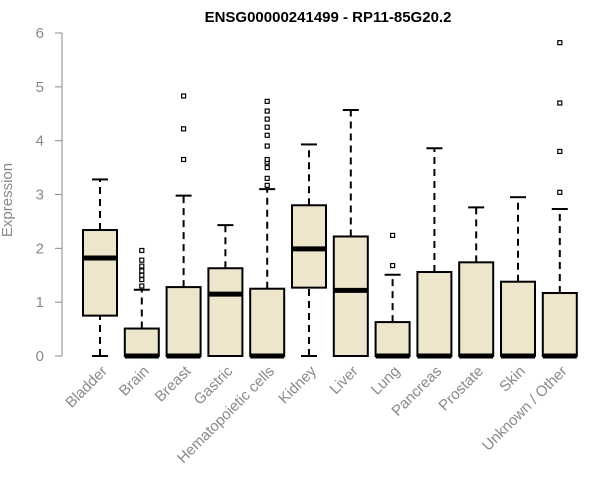 Image resolution: width=600 pixels, height=500 pixels. I want to click on y-axis: 0 1 2 3 4 5 6, so click(49, 195).